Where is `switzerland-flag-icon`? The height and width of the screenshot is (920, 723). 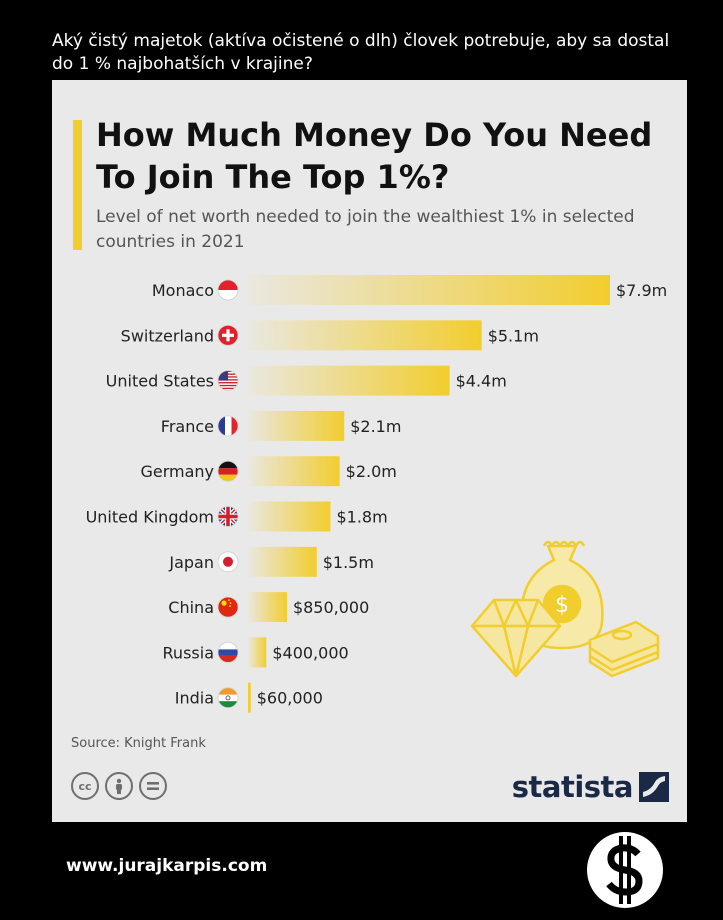 switzerland-flag-icon is located at coordinates (228, 335).